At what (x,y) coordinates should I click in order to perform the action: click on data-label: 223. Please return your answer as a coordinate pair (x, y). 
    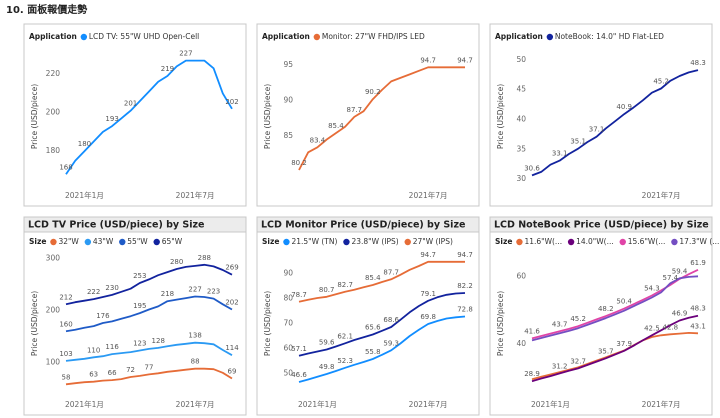
    Looking at the image, I should click on (213, 292).